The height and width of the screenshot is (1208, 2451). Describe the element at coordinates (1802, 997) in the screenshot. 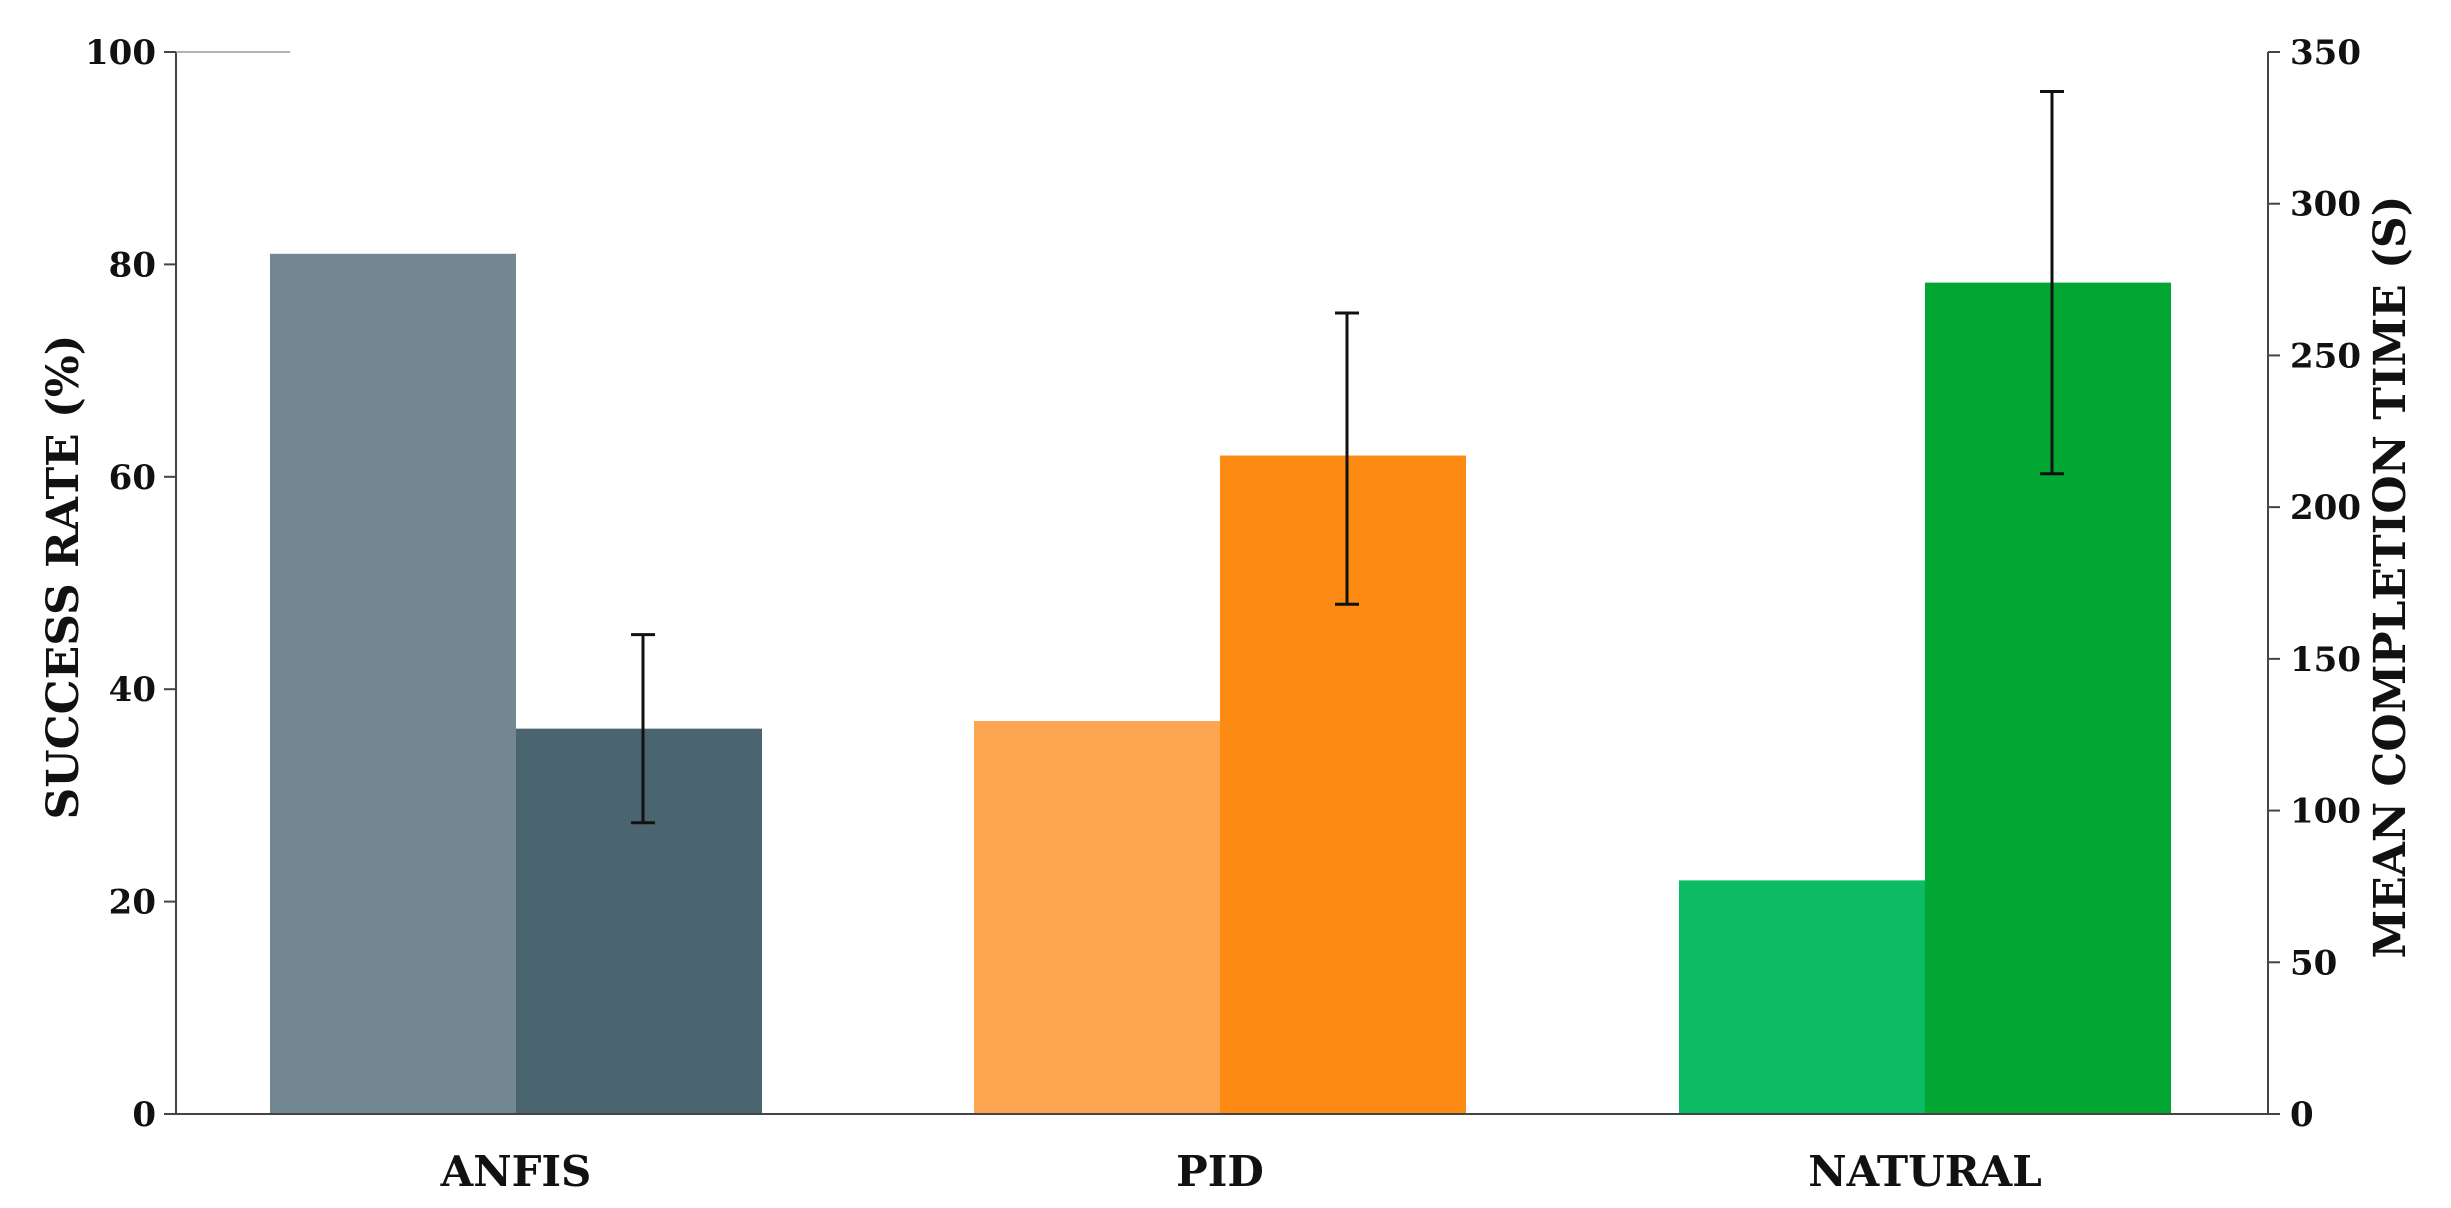

I see `bar-success-rate-natural` at that location.